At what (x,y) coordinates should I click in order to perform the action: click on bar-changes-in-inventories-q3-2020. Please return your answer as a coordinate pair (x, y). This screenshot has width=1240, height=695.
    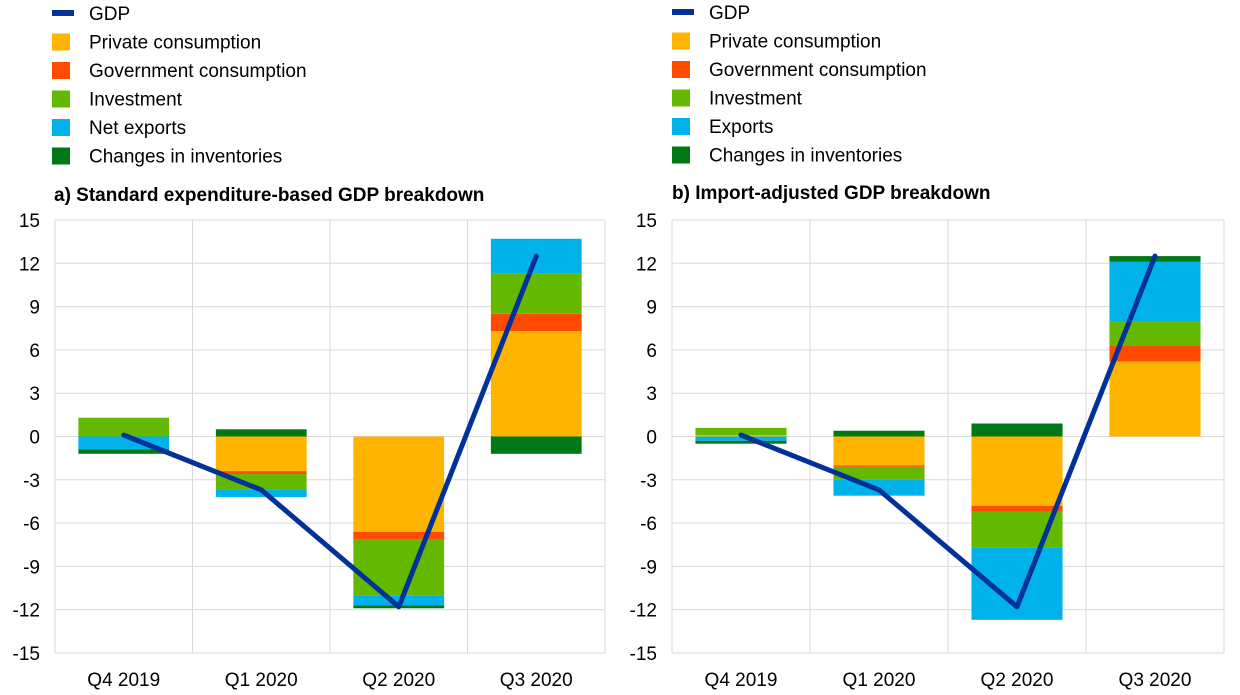
    Looking at the image, I should click on (536, 445).